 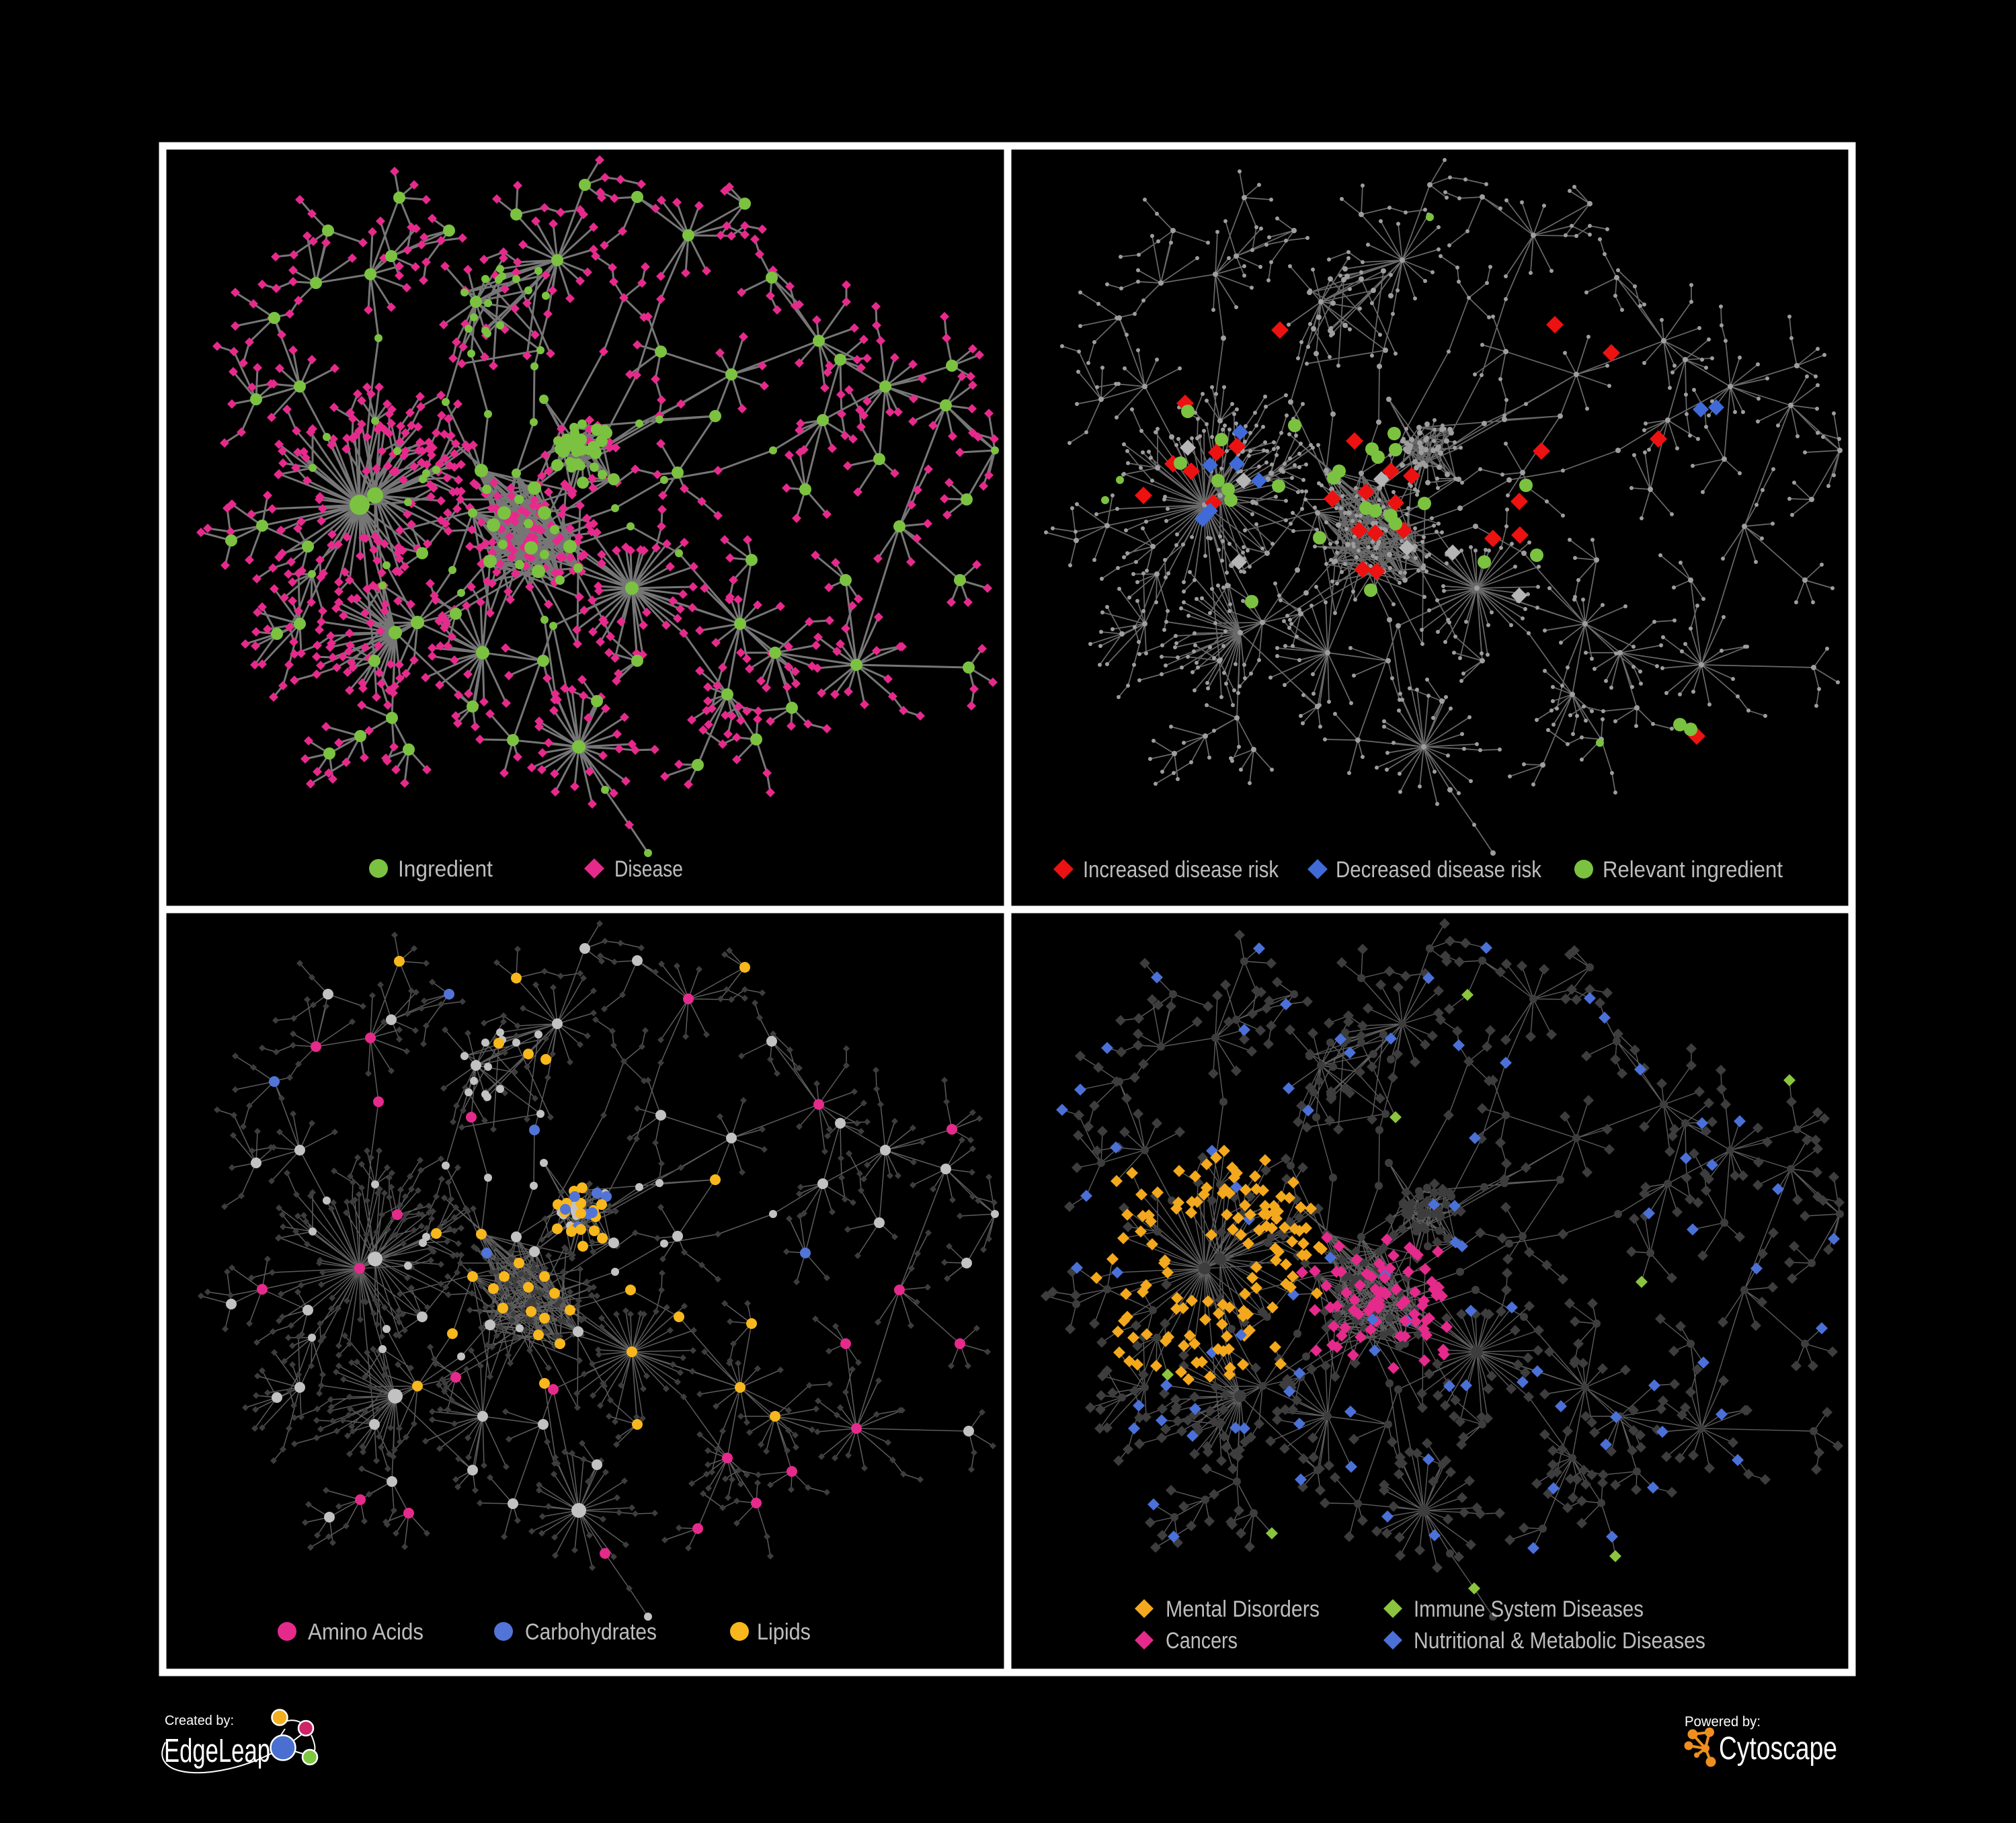 What do you see at coordinates (591, 1632) in the screenshot?
I see `svg-text: Carbohydrates` at bounding box center [591, 1632].